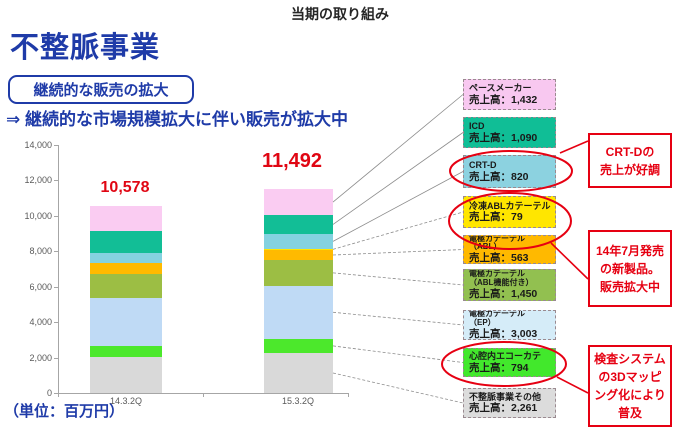  What do you see at coordinates (125, 187) in the screenshot?
I see `bar-total-label: 10,578` at bounding box center [125, 187].